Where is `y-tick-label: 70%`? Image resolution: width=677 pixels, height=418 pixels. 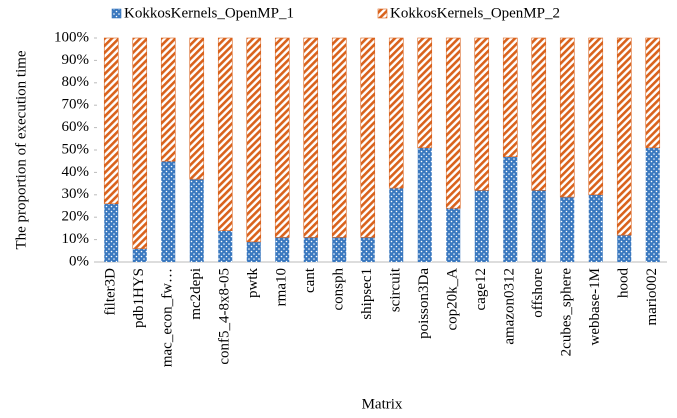 y-tick-label: 70% is located at coordinates (76, 105).